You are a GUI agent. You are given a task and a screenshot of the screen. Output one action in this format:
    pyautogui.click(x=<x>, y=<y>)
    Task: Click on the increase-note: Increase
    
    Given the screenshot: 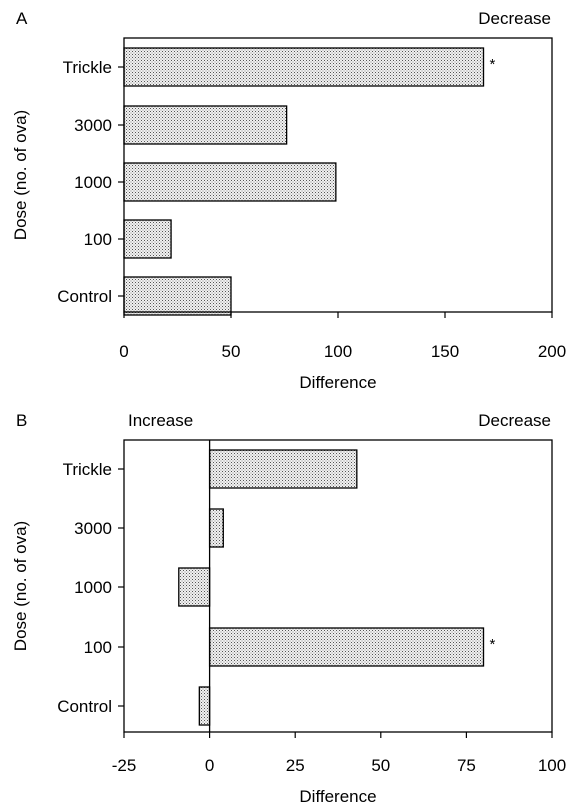 What is the action you would take?
    pyautogui.click(x=160, y=420)
    